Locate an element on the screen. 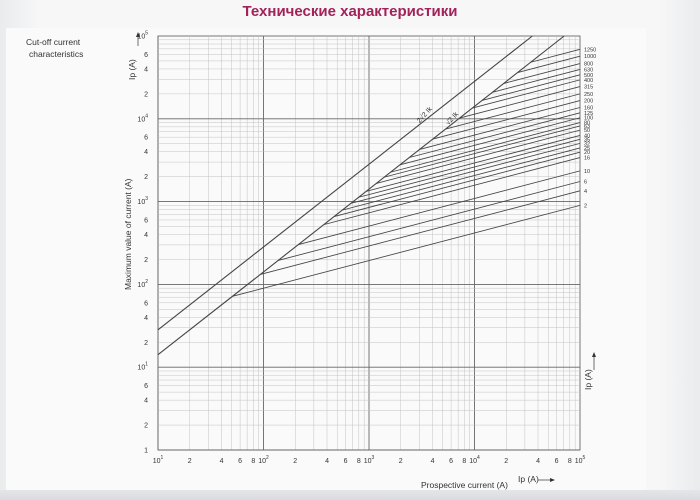  rating-label: 10 is located at coordinates (587, 172).